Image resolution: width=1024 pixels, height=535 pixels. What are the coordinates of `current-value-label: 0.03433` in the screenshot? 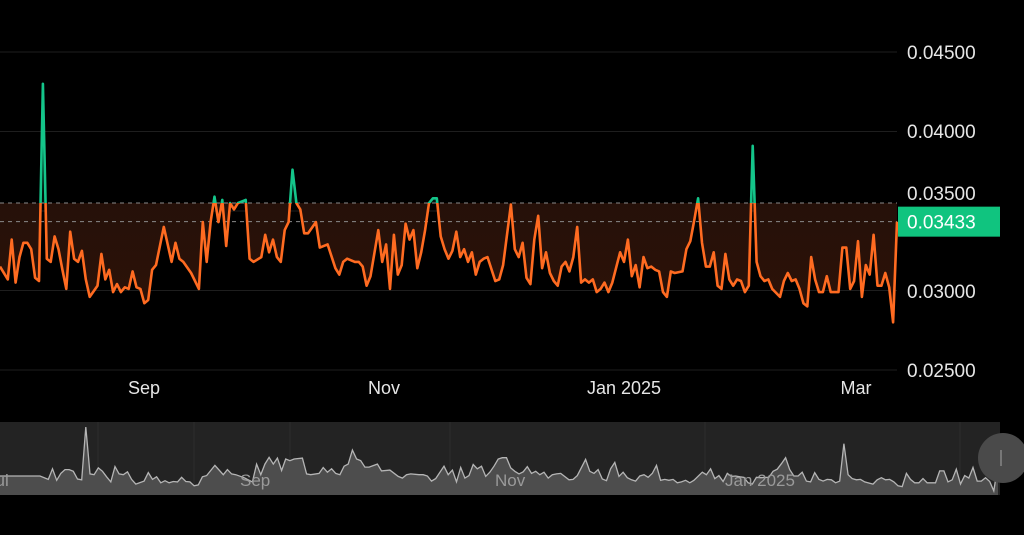 It's located at (941, 223).